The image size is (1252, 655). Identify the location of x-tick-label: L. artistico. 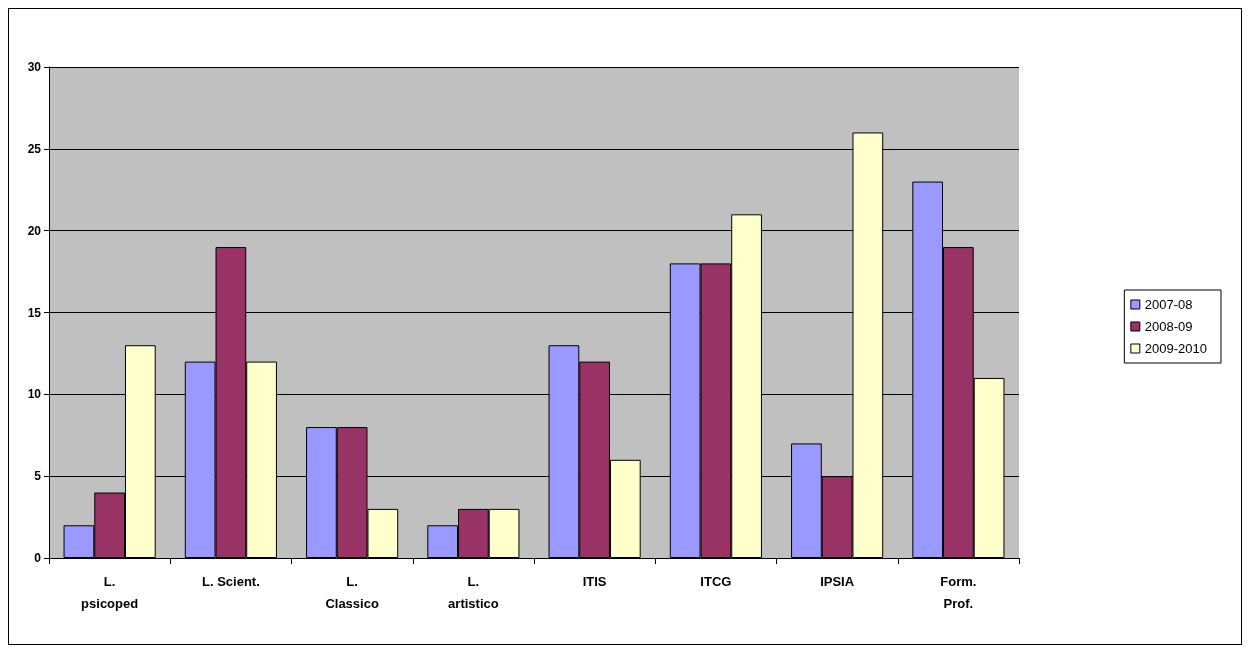
(473, 592).